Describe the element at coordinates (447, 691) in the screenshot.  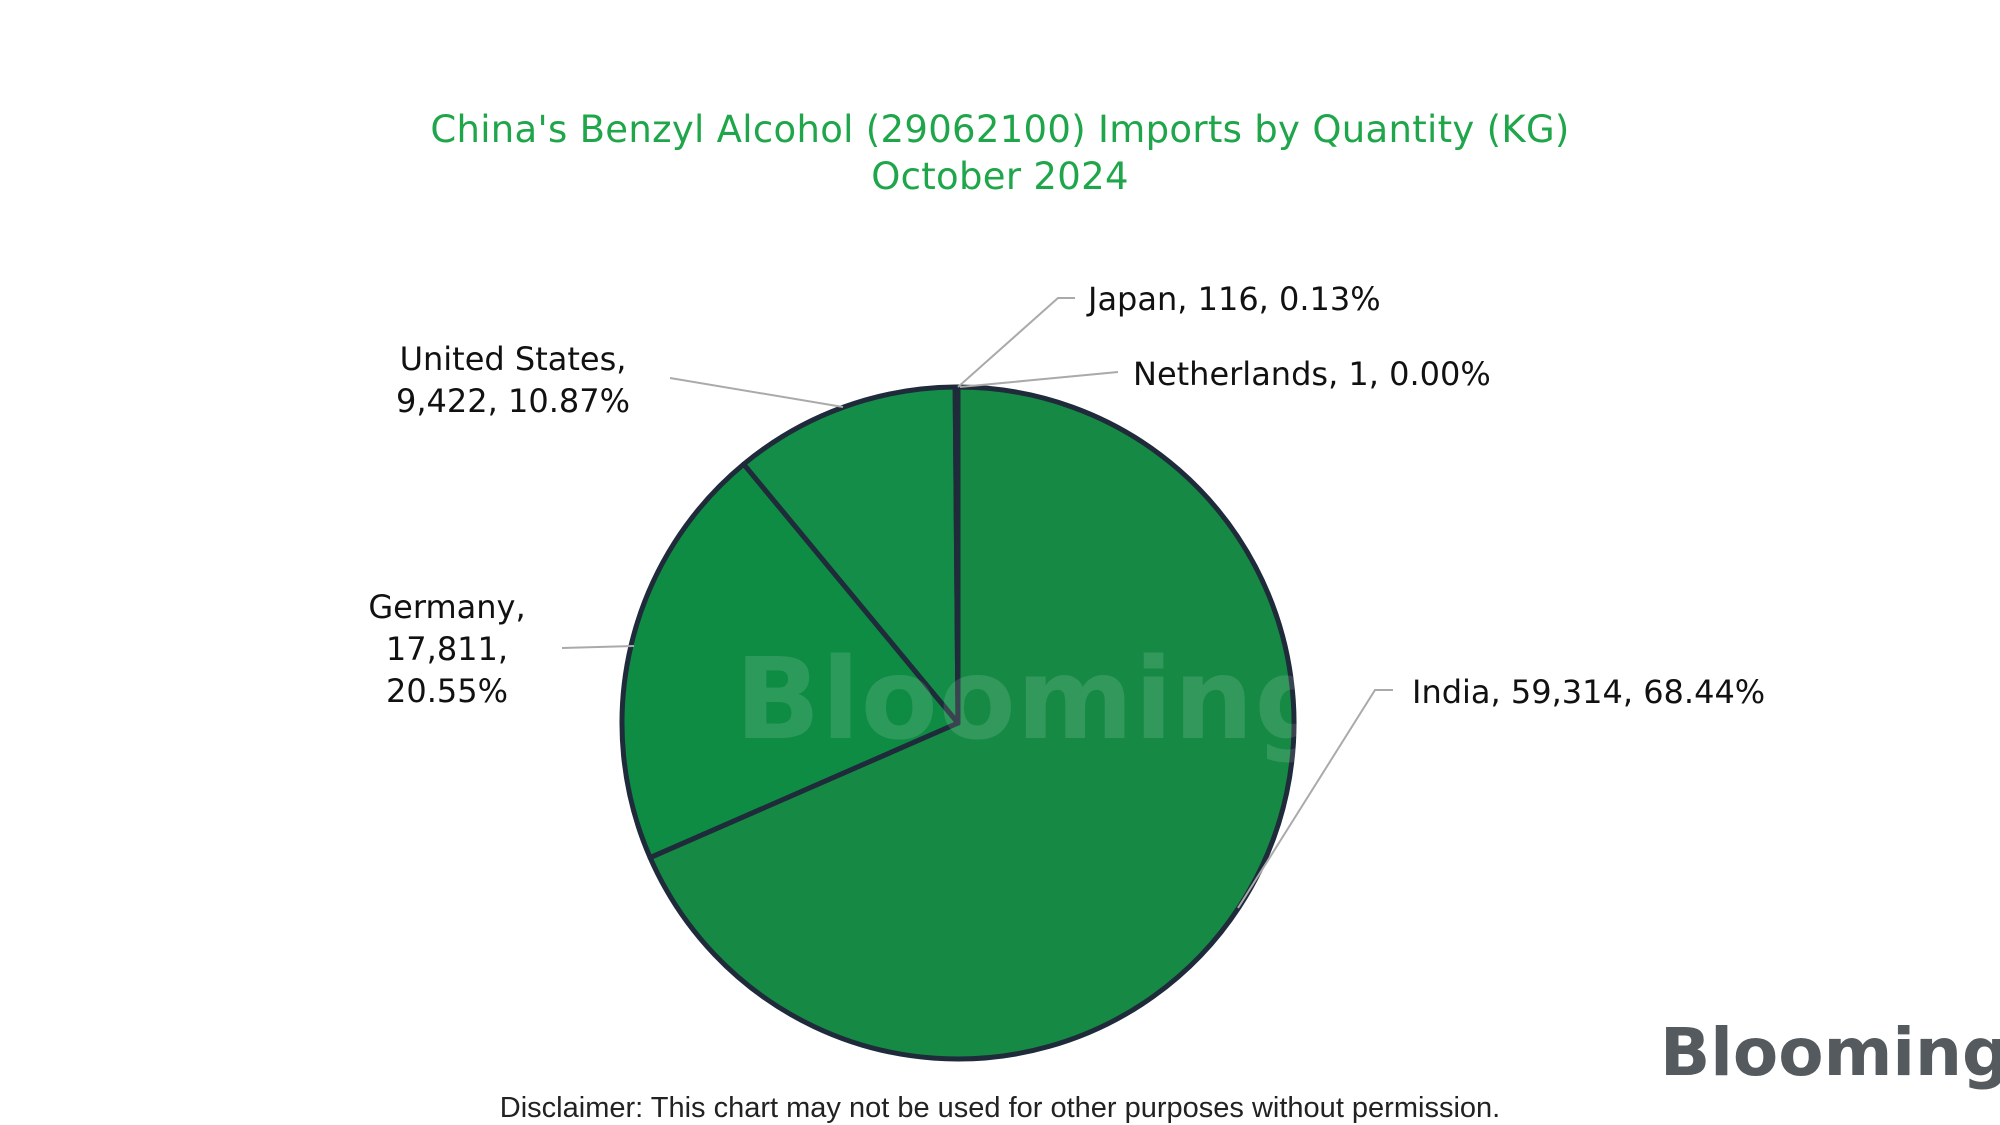
I see `label-germany-line3: 20.55%` at that location.